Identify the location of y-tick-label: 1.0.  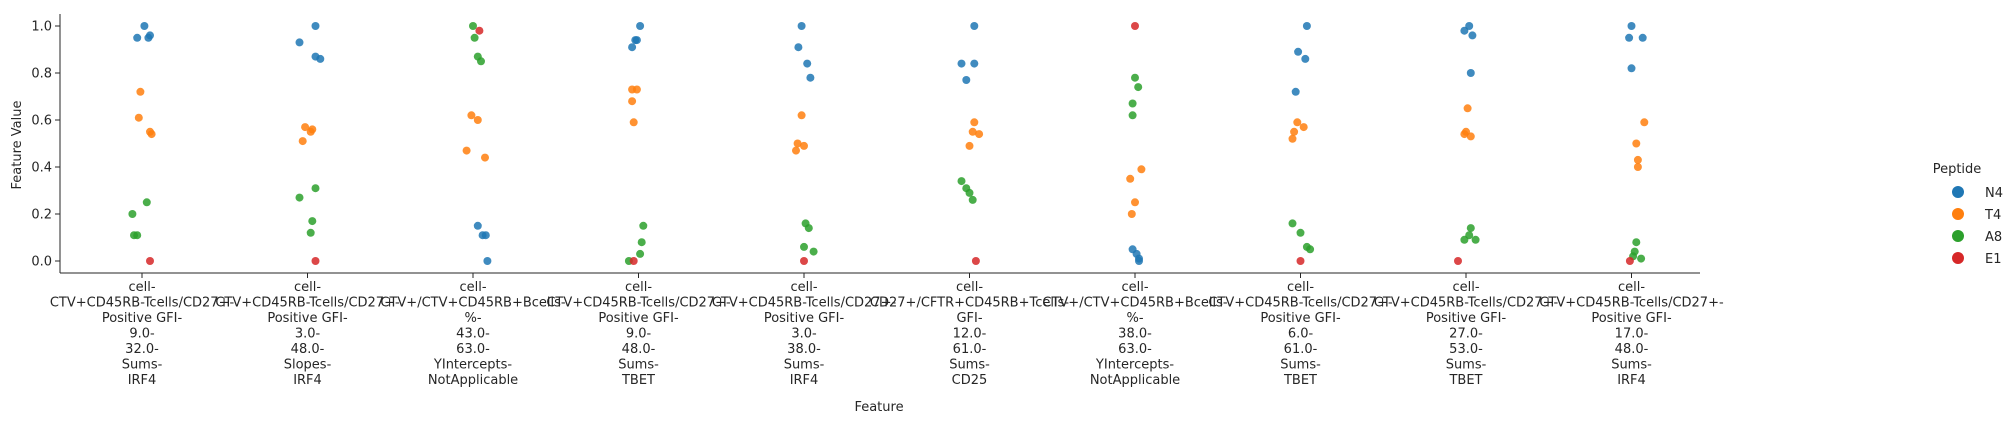
(41, 27).